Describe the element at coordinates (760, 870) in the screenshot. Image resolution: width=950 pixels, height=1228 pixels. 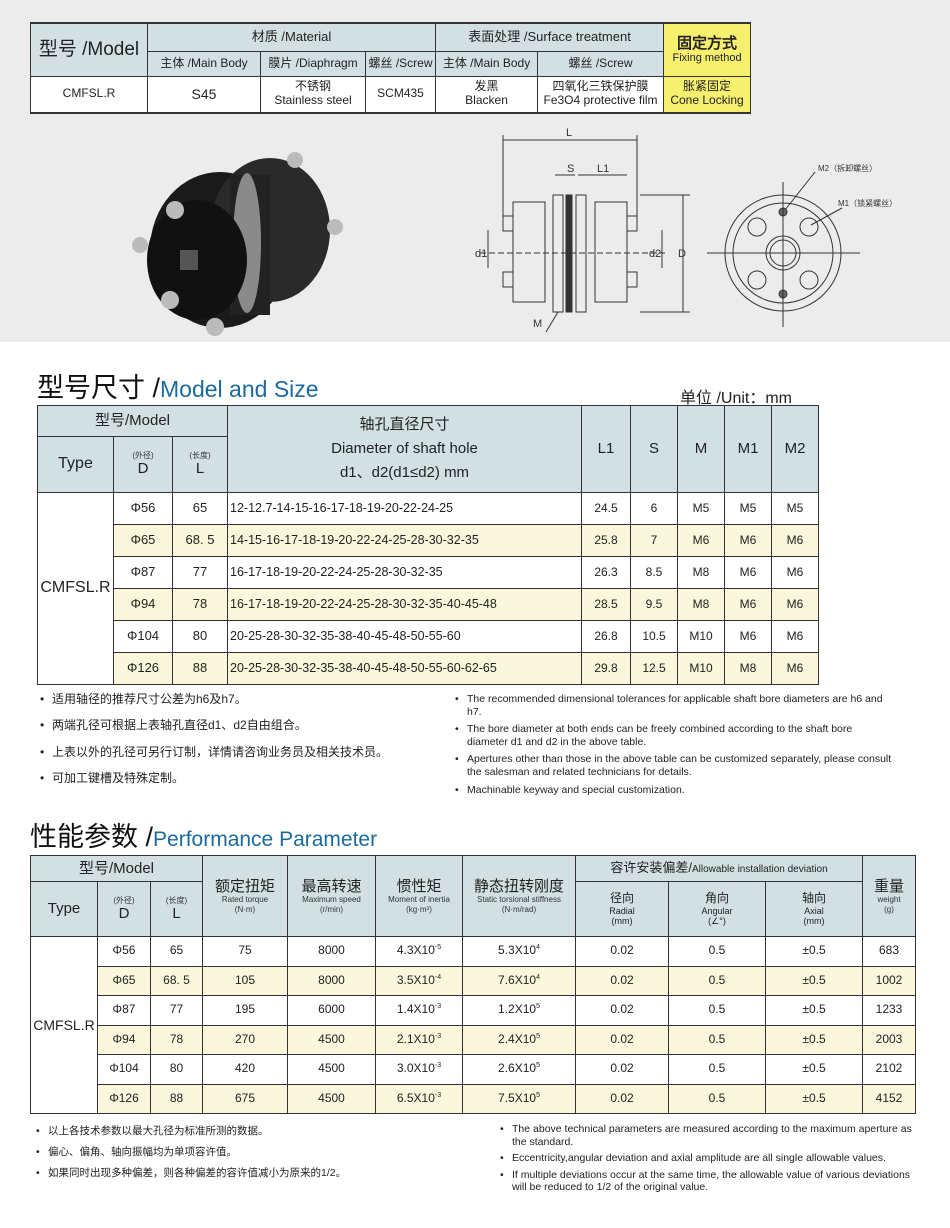
I see `dev-en: Allowable installation deviation` at that location.